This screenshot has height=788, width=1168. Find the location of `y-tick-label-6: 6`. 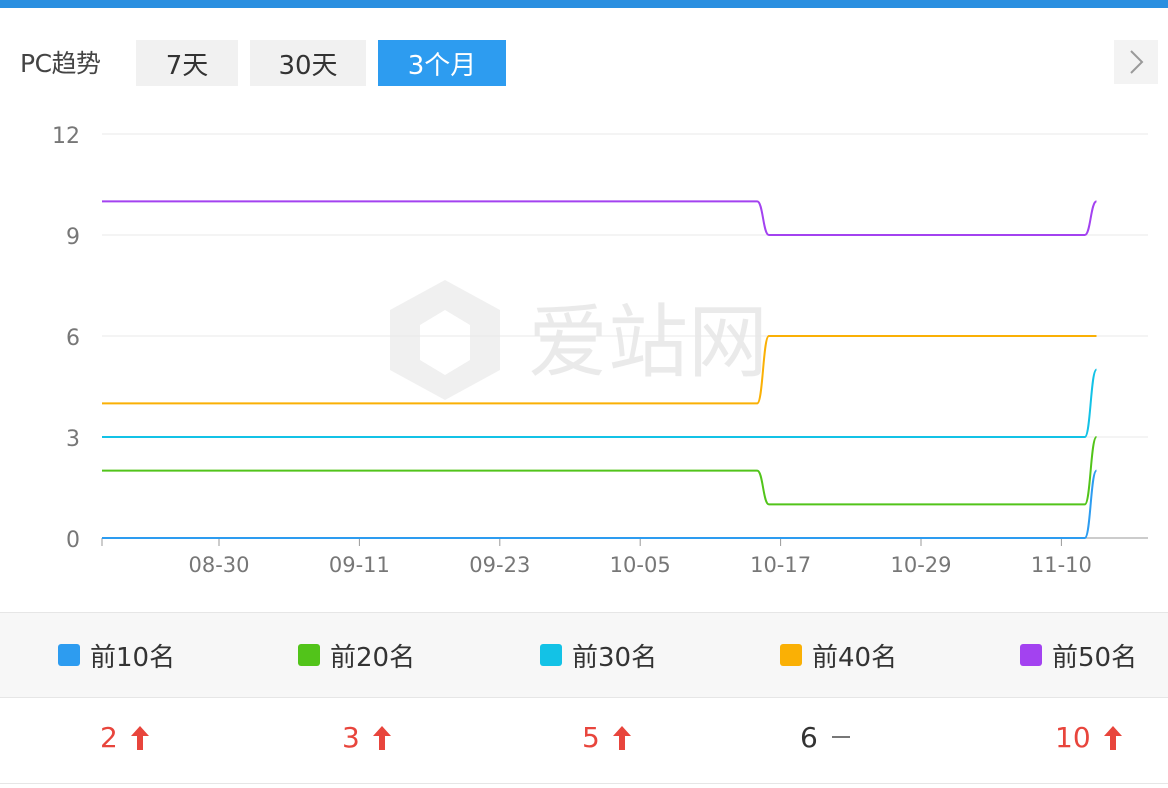

y-tick-label-6: 6 is located at coordinates (73, 338).